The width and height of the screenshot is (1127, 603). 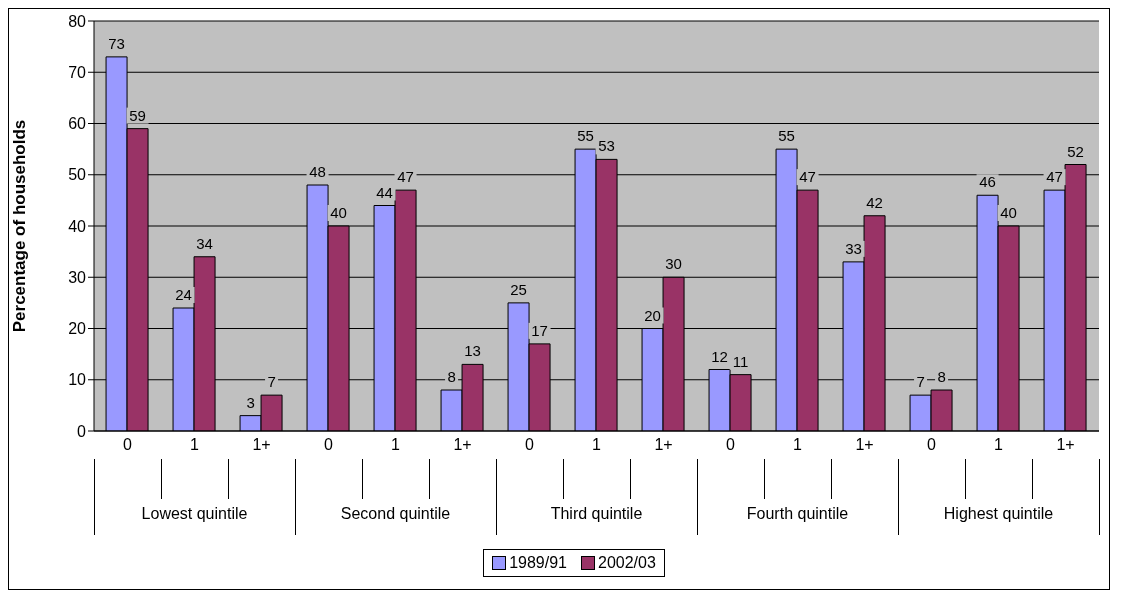 I want to click on data-label: 34, so click(x=204, y=243).